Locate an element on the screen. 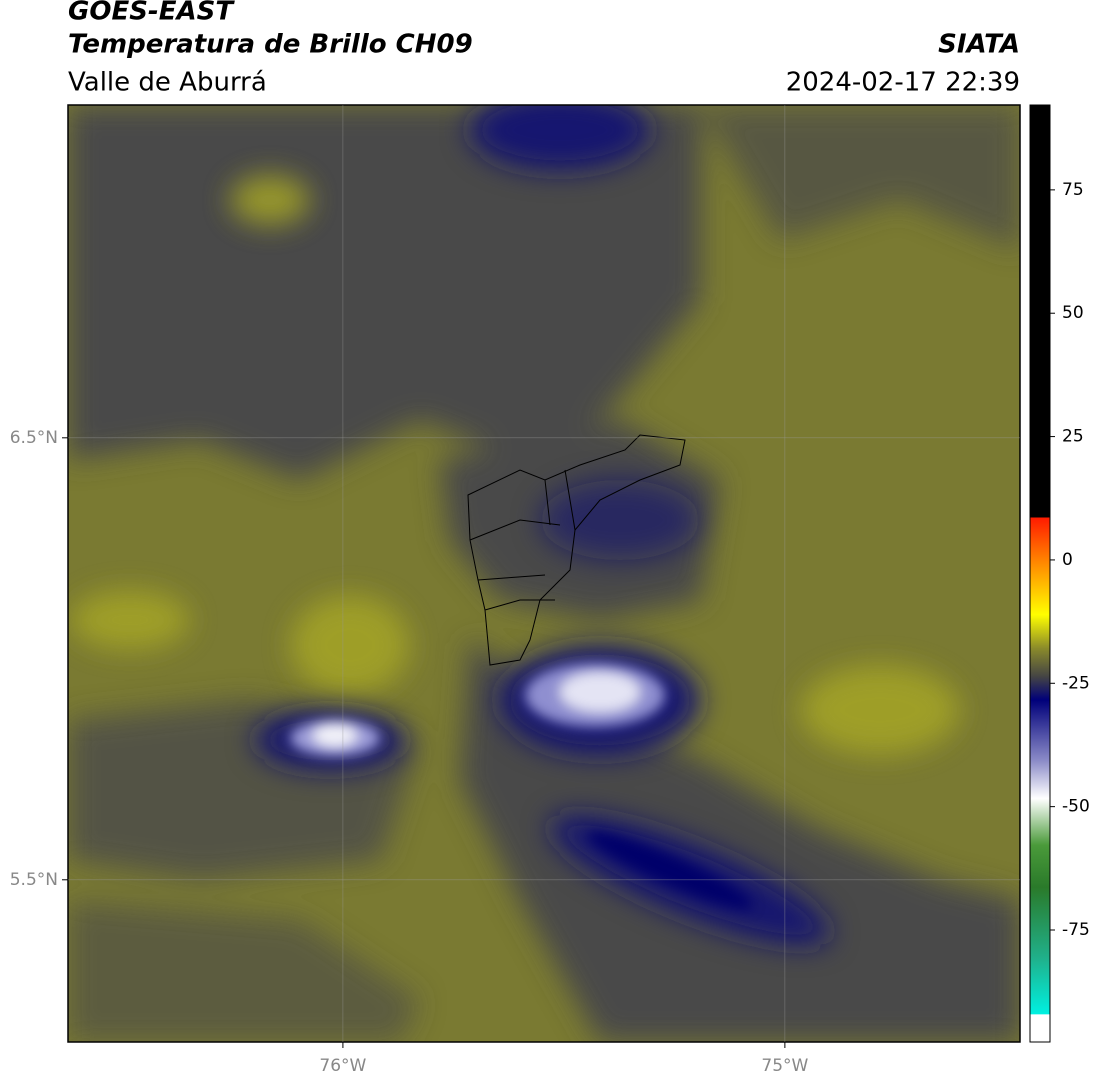  x-tick-label: 75°W is located at coordinates (784, 1066).